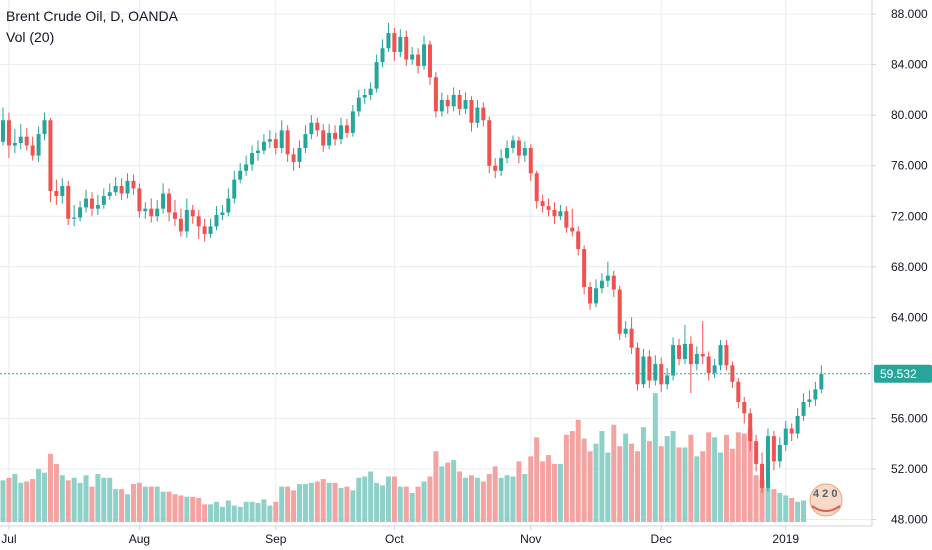  What do you see at coordinates (909, 317) in the screenshot?
I see `price-tick-label: 64.000` at bounding box center [909, 317].